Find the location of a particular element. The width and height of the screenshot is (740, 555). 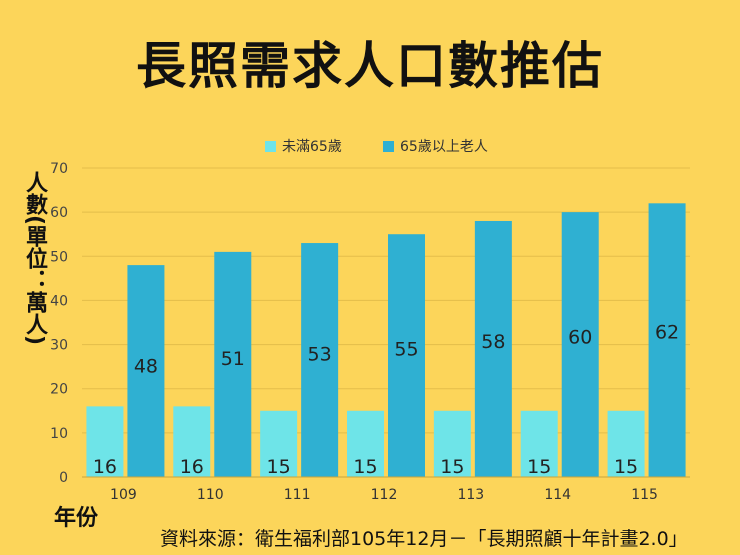

y-tick-label: 0 is located at coordinates (63, 478).